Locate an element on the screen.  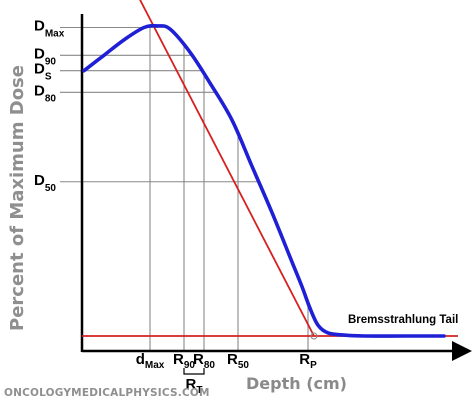
x-axis-arrow is located at coordinates (462, 351).